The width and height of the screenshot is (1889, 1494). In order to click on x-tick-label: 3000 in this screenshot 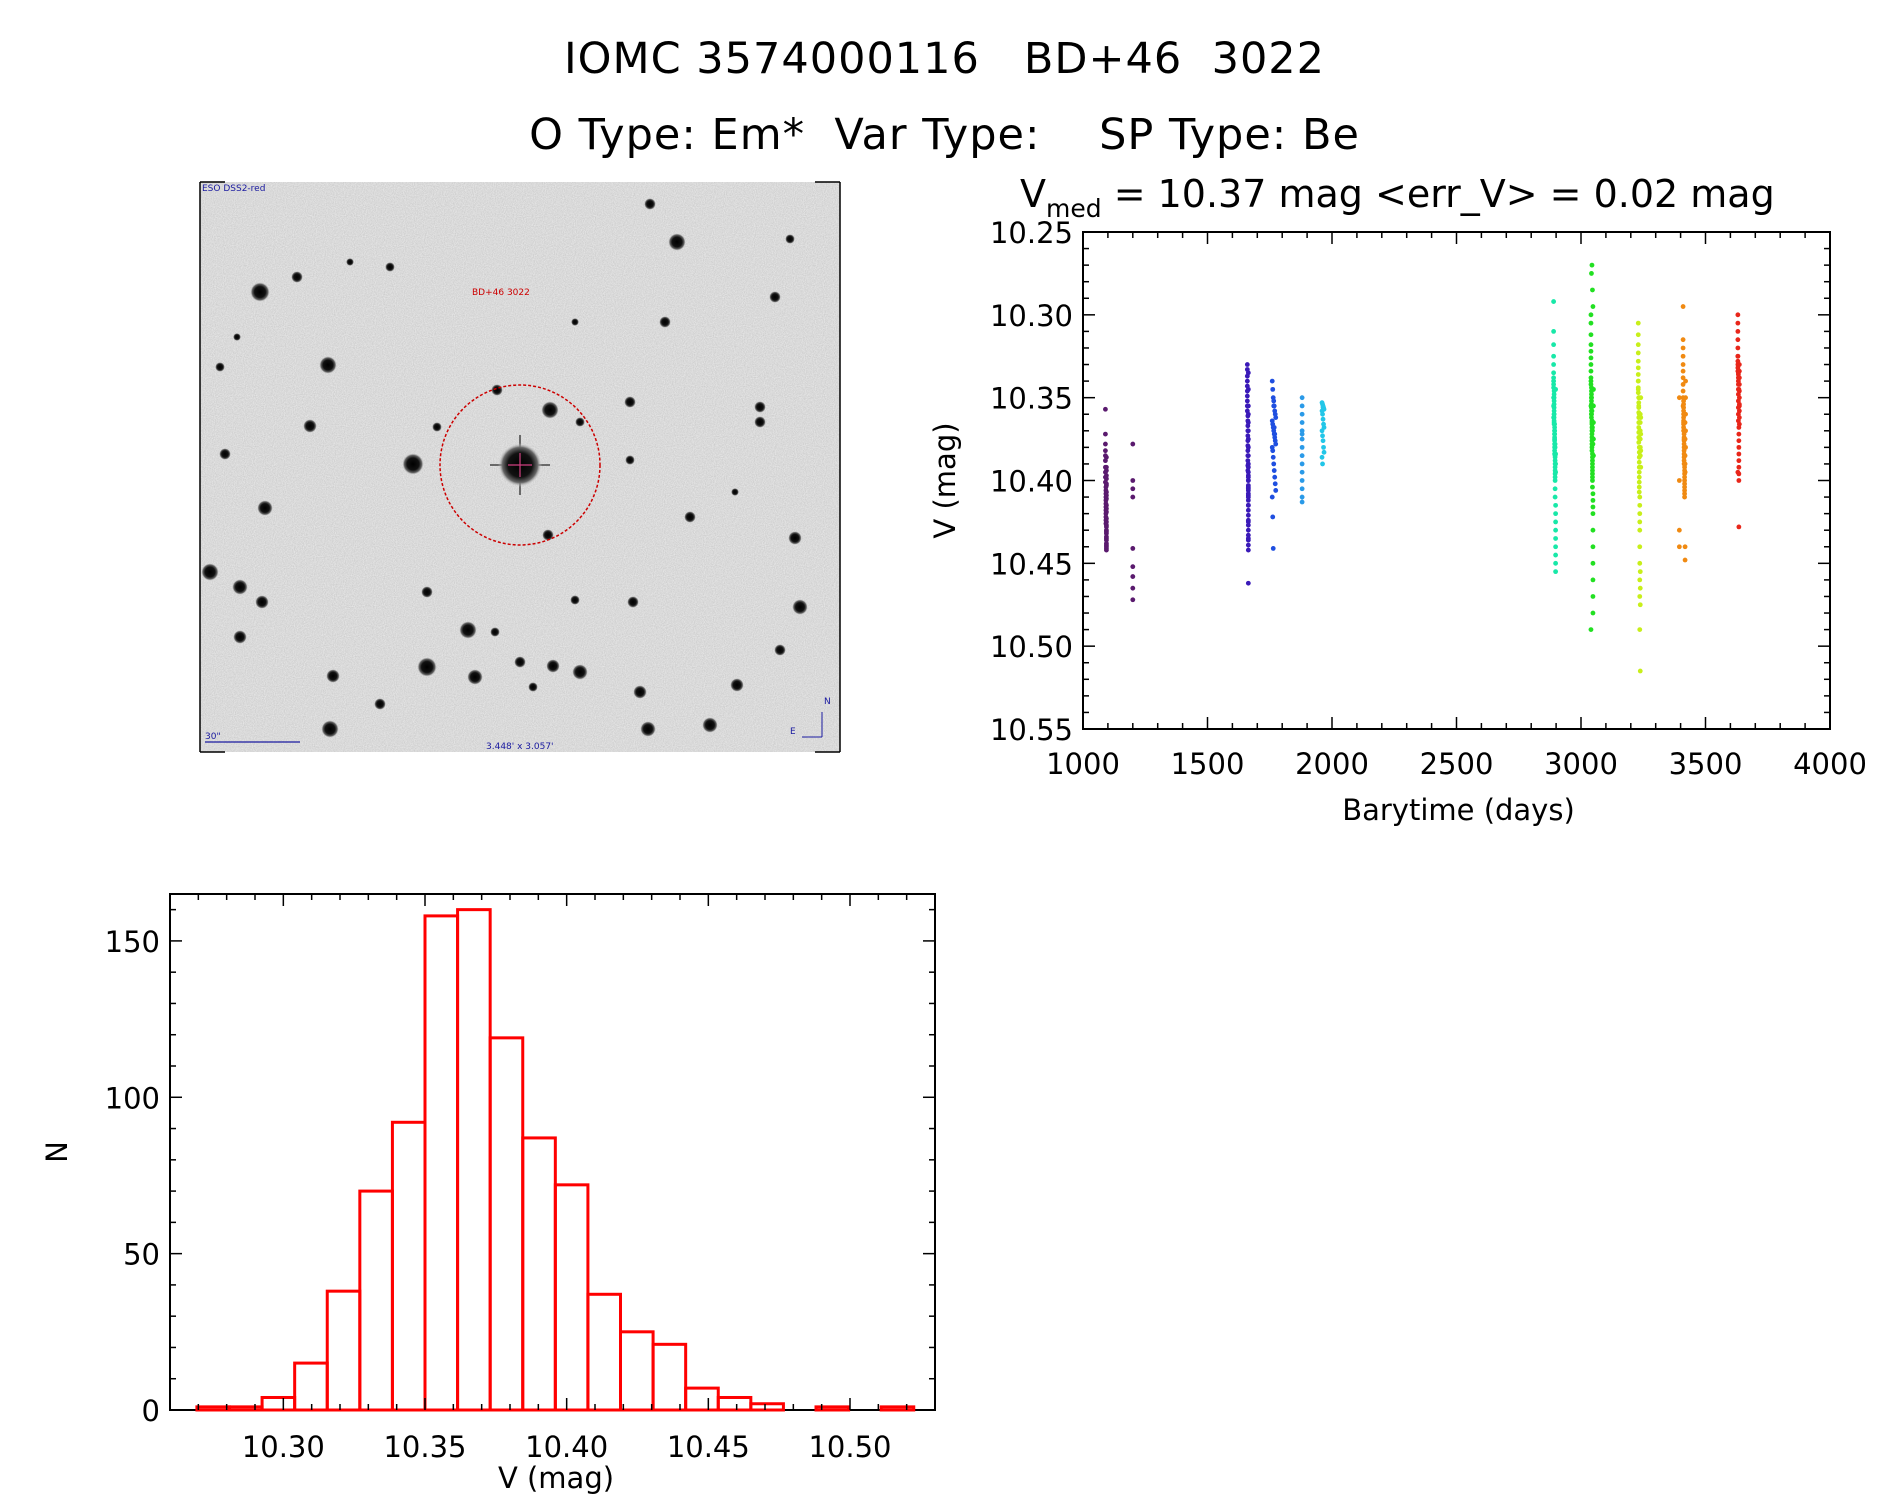, I will do `click(1581, 764)`.